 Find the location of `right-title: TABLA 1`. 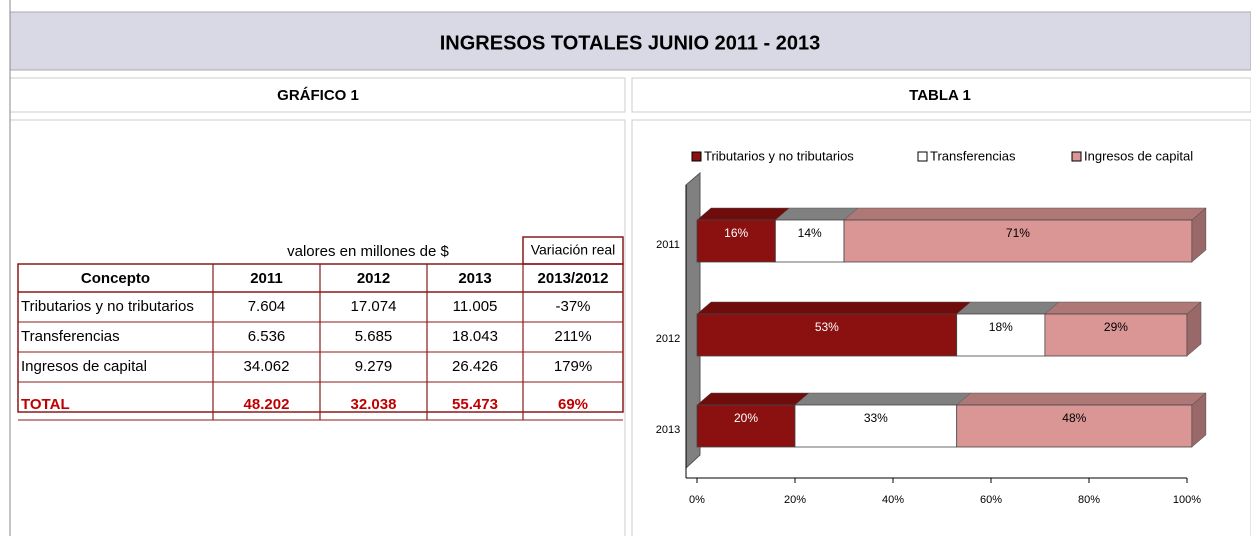

right-title: TABLA 1 is located at coordinates (940, 95).